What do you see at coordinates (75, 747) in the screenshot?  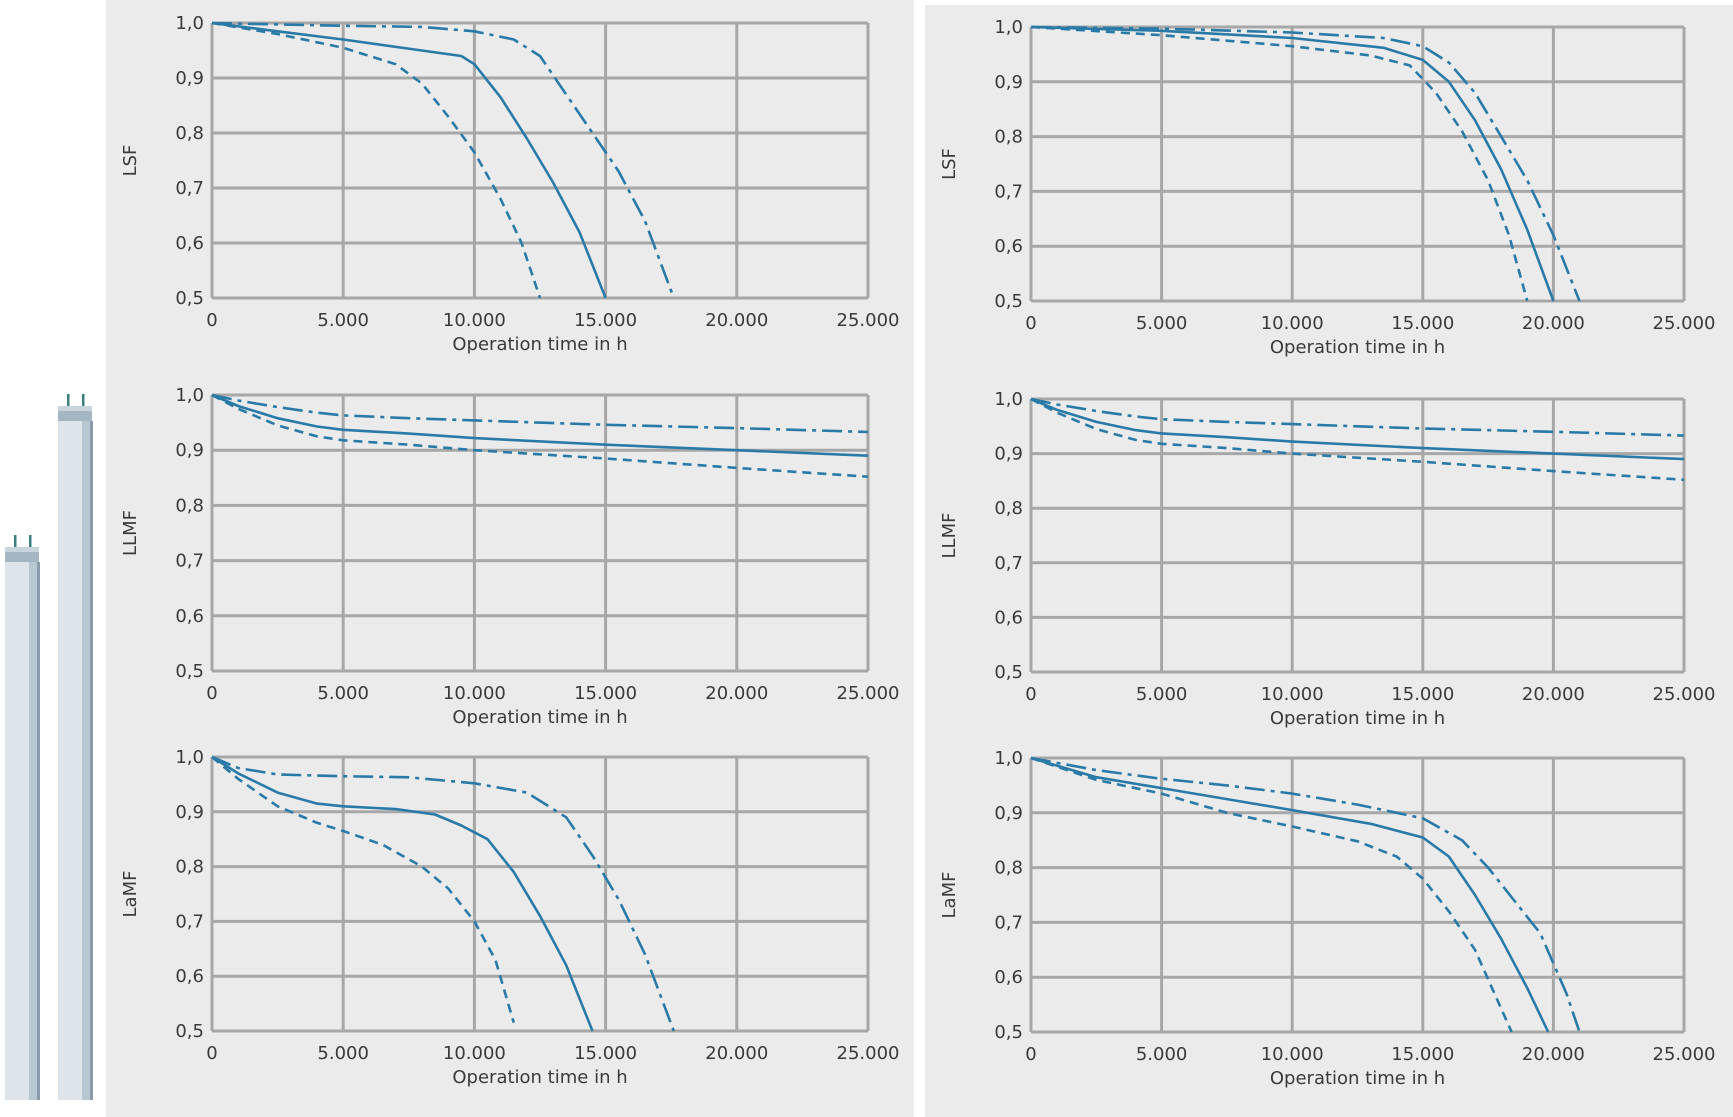 I see `long-fluorescent-tube-icon` at bounding box center [75, 747].